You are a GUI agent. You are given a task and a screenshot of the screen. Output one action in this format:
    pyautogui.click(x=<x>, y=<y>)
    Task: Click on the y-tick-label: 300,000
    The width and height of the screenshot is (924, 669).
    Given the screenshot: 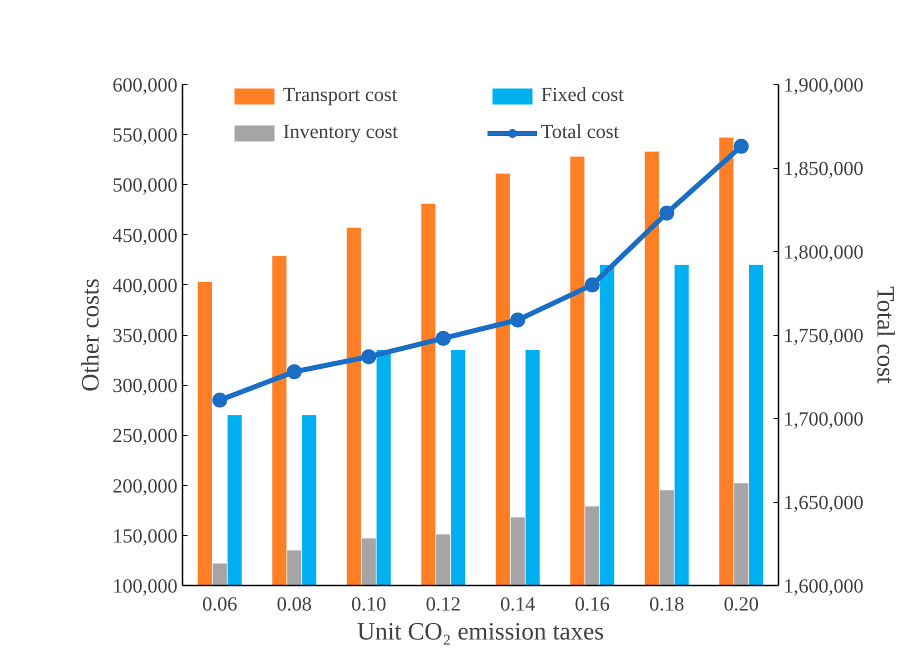 What is the action you would take?
    pyautogui.click(x=145, y=386)
    